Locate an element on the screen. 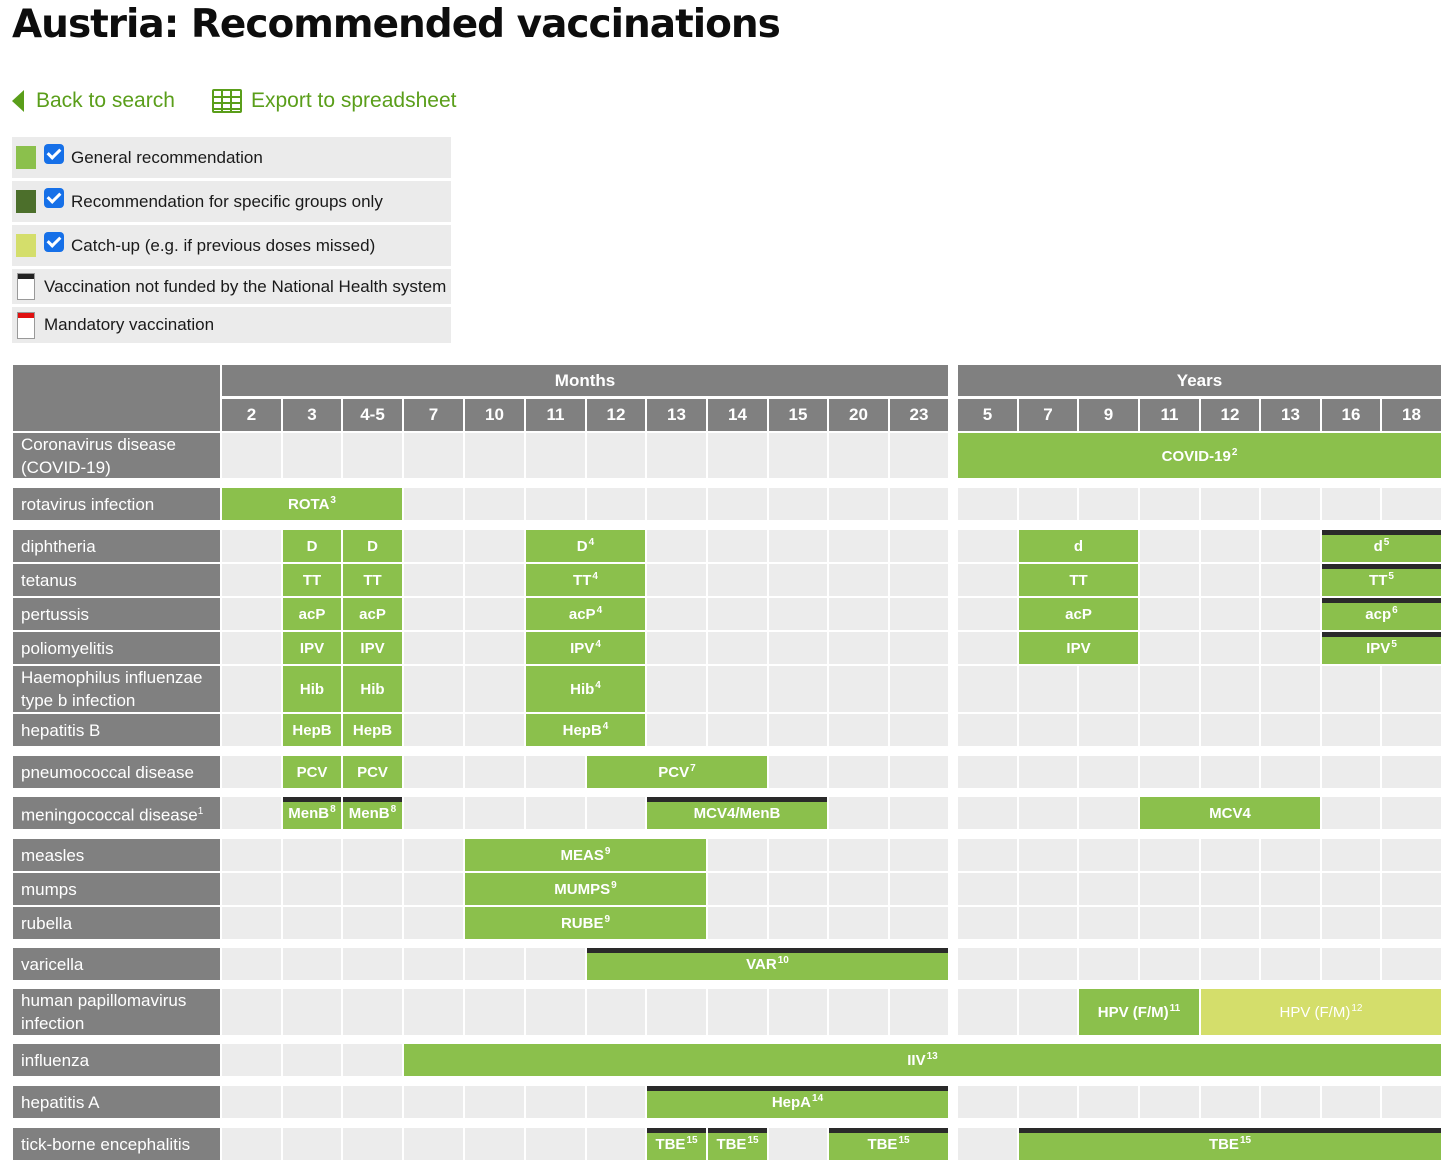  vaccine-bar: VAR10 is located at coordinates (767, 964).